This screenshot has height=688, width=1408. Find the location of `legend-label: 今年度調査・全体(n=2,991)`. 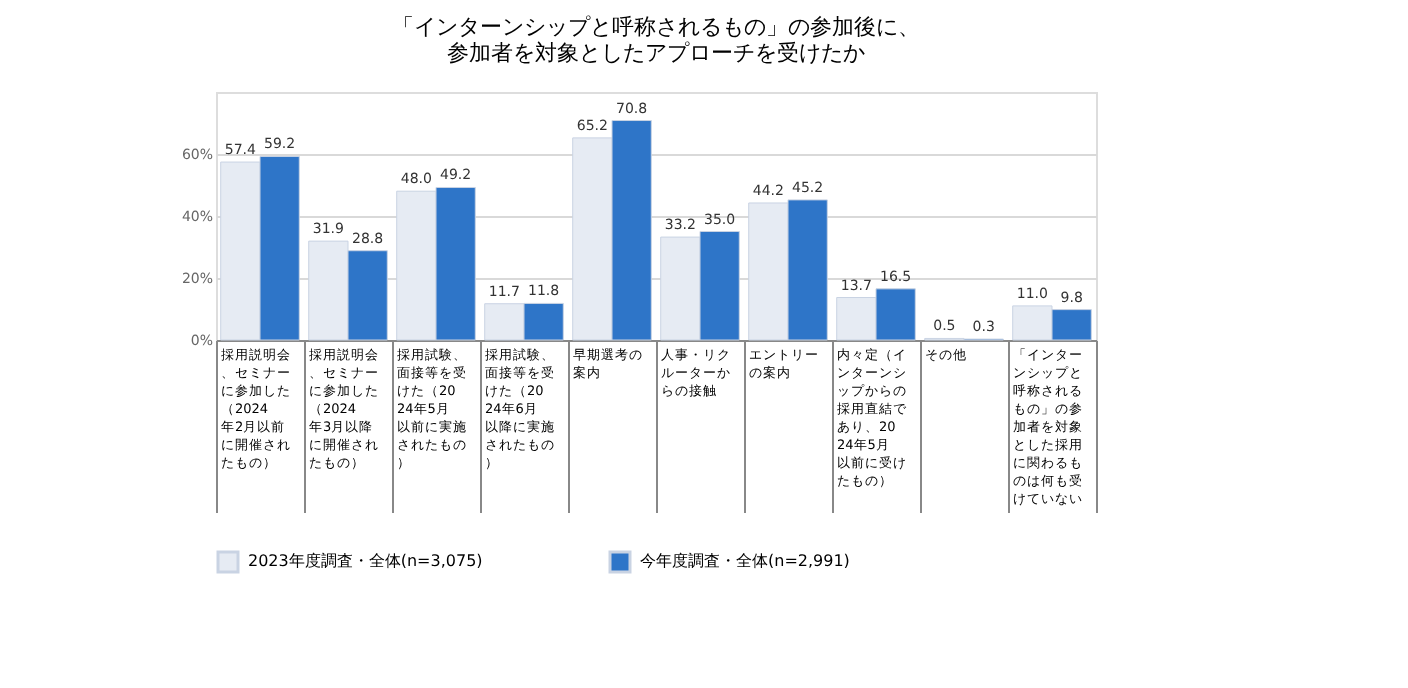

legend-label: 今年度調査・全体(n=2,991) is located at coordinates (745, 561).